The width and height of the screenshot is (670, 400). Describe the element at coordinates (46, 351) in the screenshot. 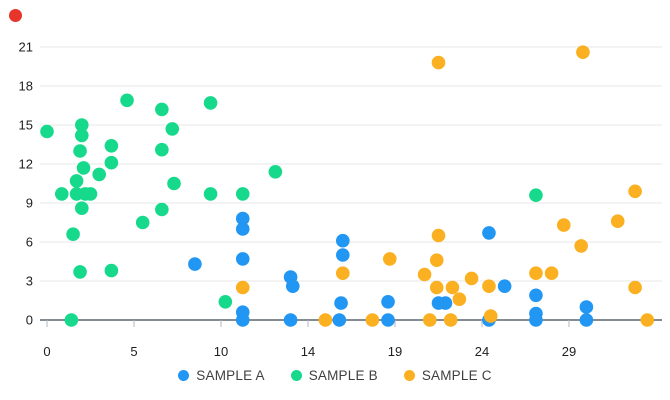

I see `x-tick-label: 0` at that location.